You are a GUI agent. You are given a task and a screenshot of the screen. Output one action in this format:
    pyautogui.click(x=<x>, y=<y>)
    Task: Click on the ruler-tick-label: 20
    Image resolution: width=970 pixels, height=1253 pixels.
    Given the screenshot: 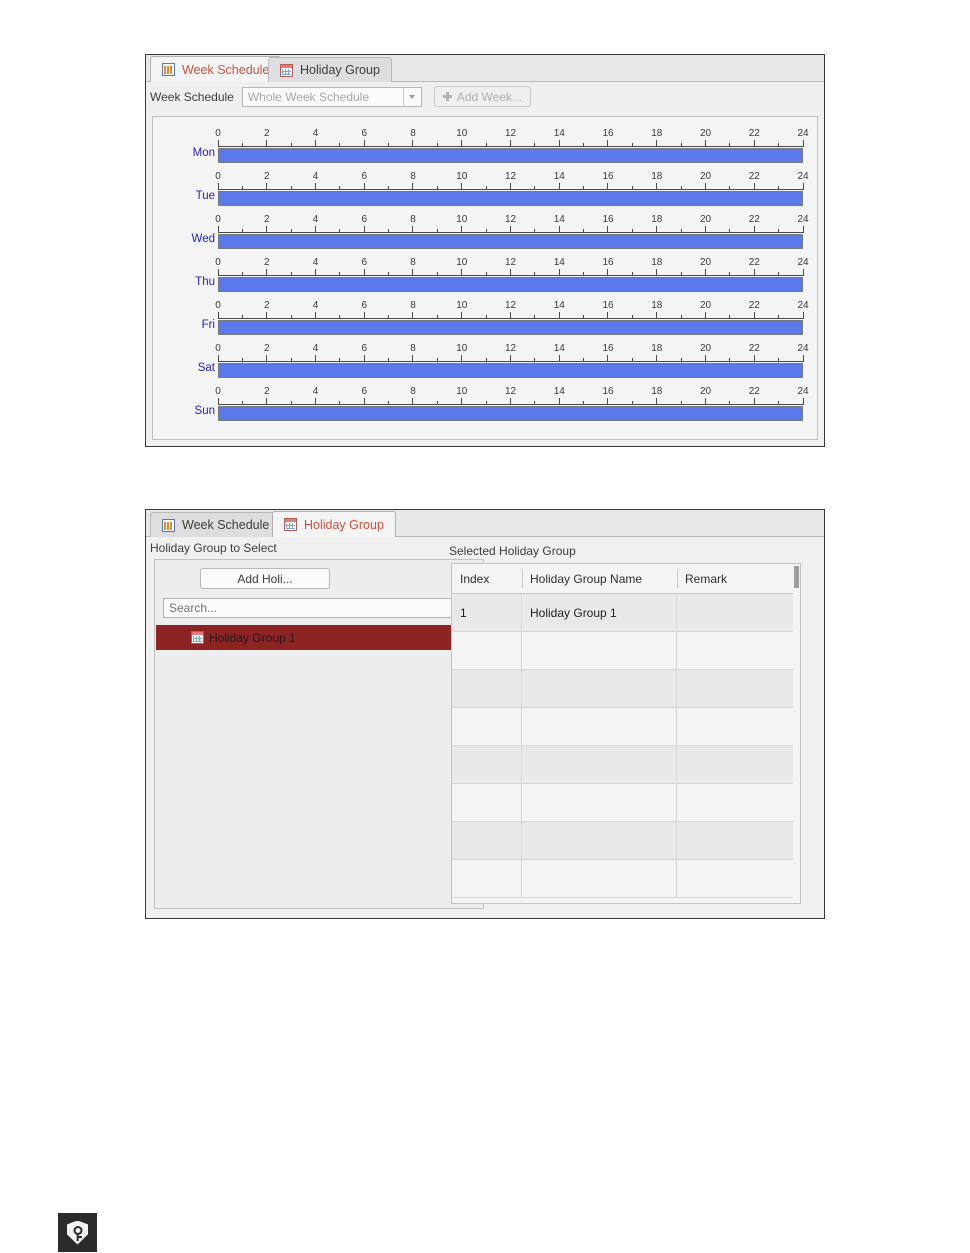 What is the action you would take?
    pyautogui.click(x=705, y=219)
    